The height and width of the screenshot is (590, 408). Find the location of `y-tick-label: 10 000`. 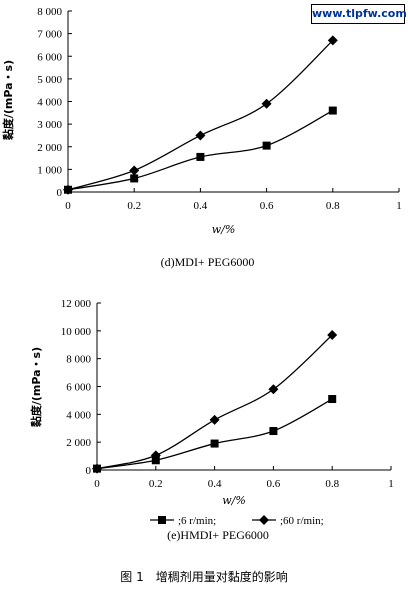

y-tick-label: 10 000 is located at coordinates (76, 332).